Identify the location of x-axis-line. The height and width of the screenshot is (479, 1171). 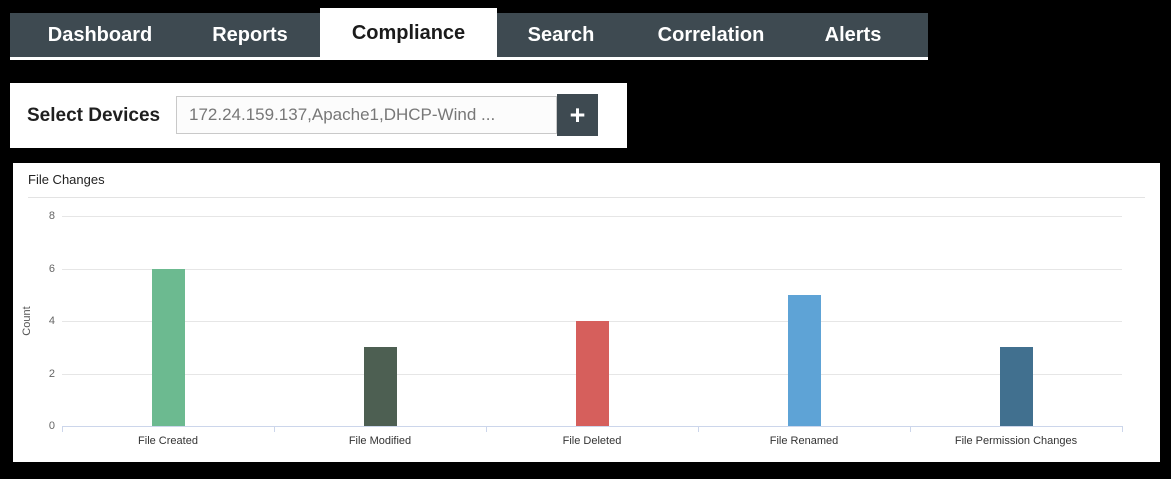
(592, 426).